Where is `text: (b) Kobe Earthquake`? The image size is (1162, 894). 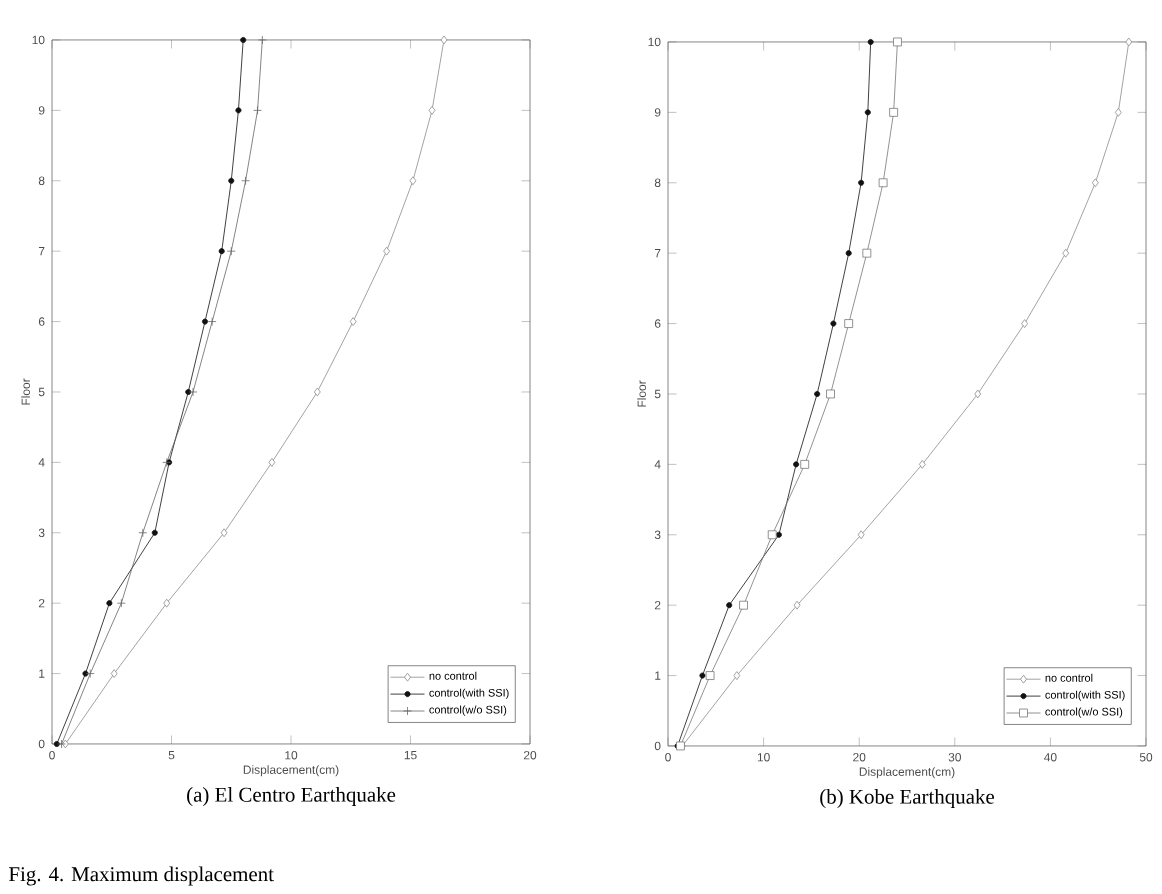
text: (b) Kobe Earthquake is located at coordinates (907, 799).